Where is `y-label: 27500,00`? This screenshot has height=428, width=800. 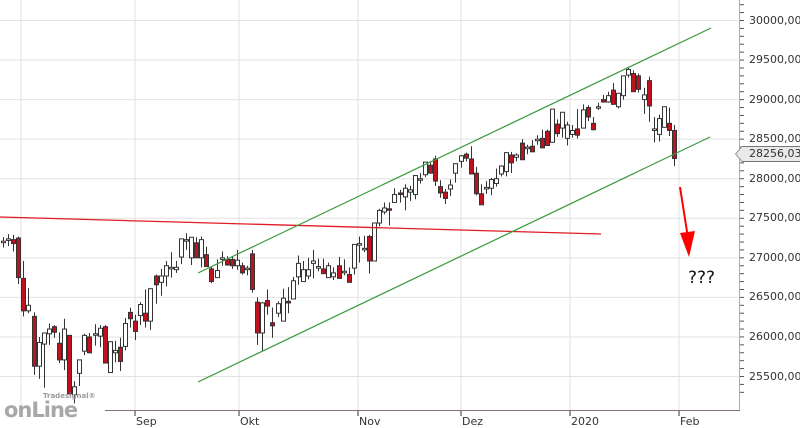 y-label: 27500,00 is located at coordinates (774, 218).